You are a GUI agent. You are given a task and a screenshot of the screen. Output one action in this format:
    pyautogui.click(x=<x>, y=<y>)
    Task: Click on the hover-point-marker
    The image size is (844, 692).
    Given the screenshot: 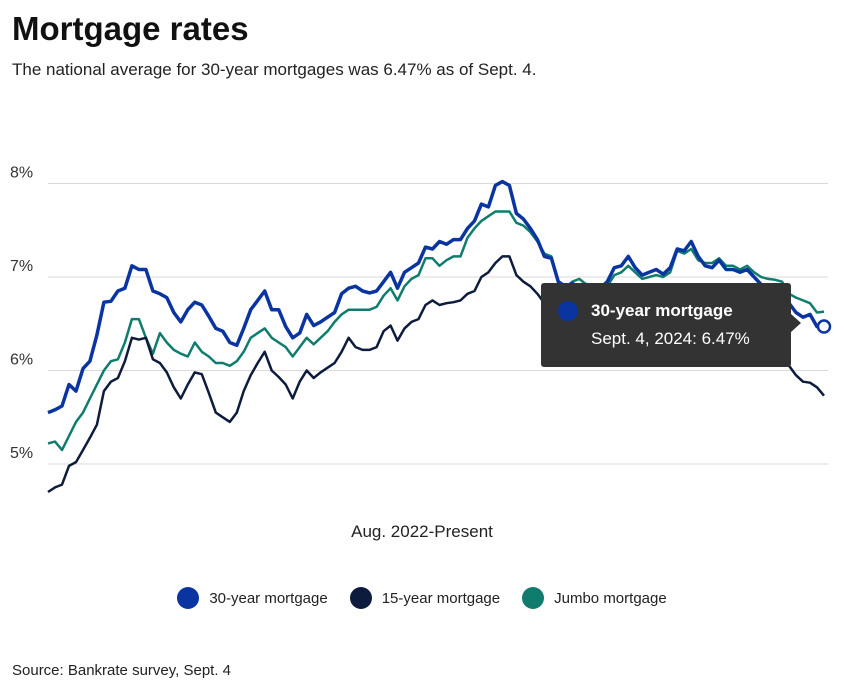 What is the action you would take?
    pyautogui.click(x=824, y=326)
    